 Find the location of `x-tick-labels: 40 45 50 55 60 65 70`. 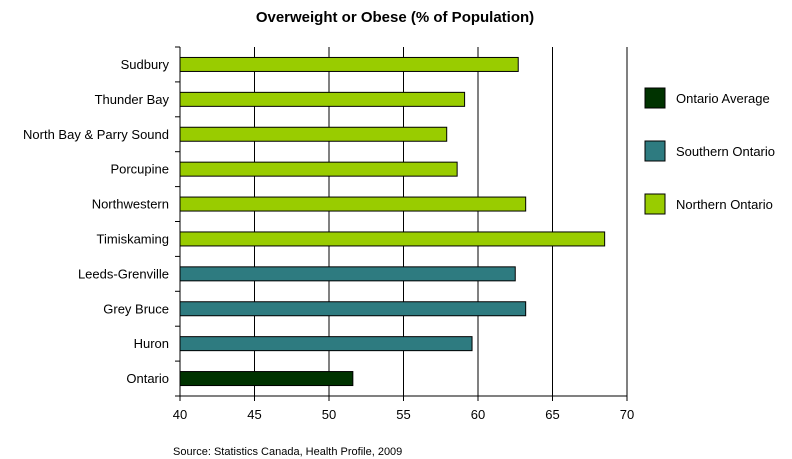

x-tick-labels: 40 45 50 55 60 65 70 is located at coordinates (403, 414).